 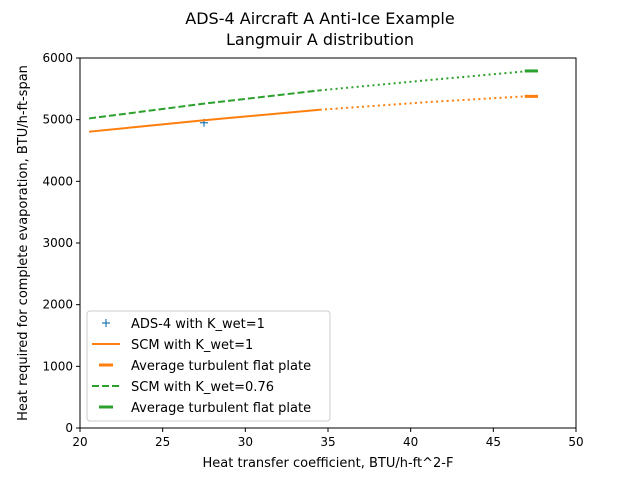 What do you see at coordinates (106, 323) in the screenshot?
I see `legend-marker` at bounding box center [106, 323].